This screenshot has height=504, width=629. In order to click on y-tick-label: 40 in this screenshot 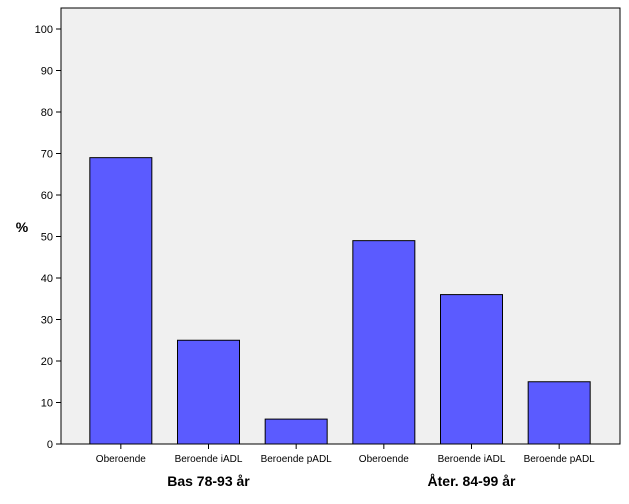, I will do `click(47, 279)`.